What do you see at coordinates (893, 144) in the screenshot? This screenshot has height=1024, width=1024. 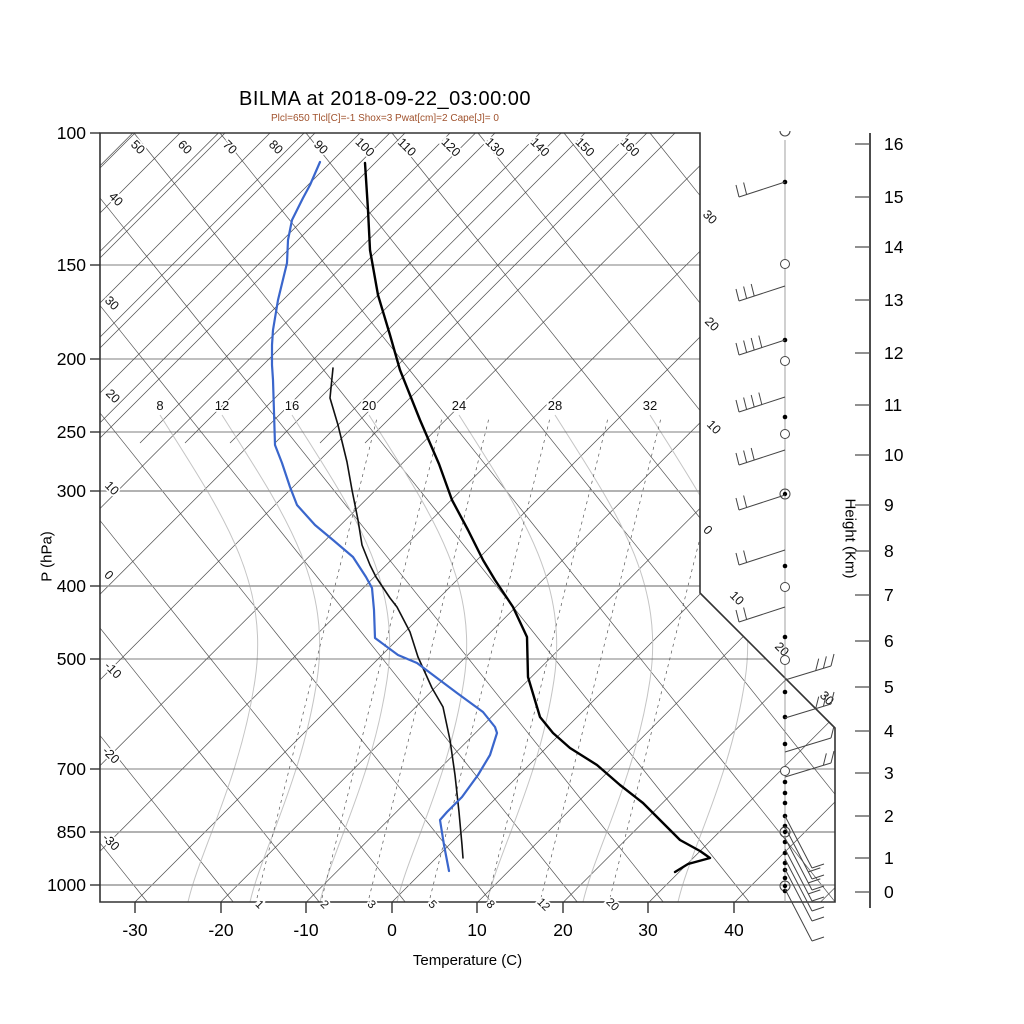 I see `height-tick-label: 16` at bounding box center [893, 144].